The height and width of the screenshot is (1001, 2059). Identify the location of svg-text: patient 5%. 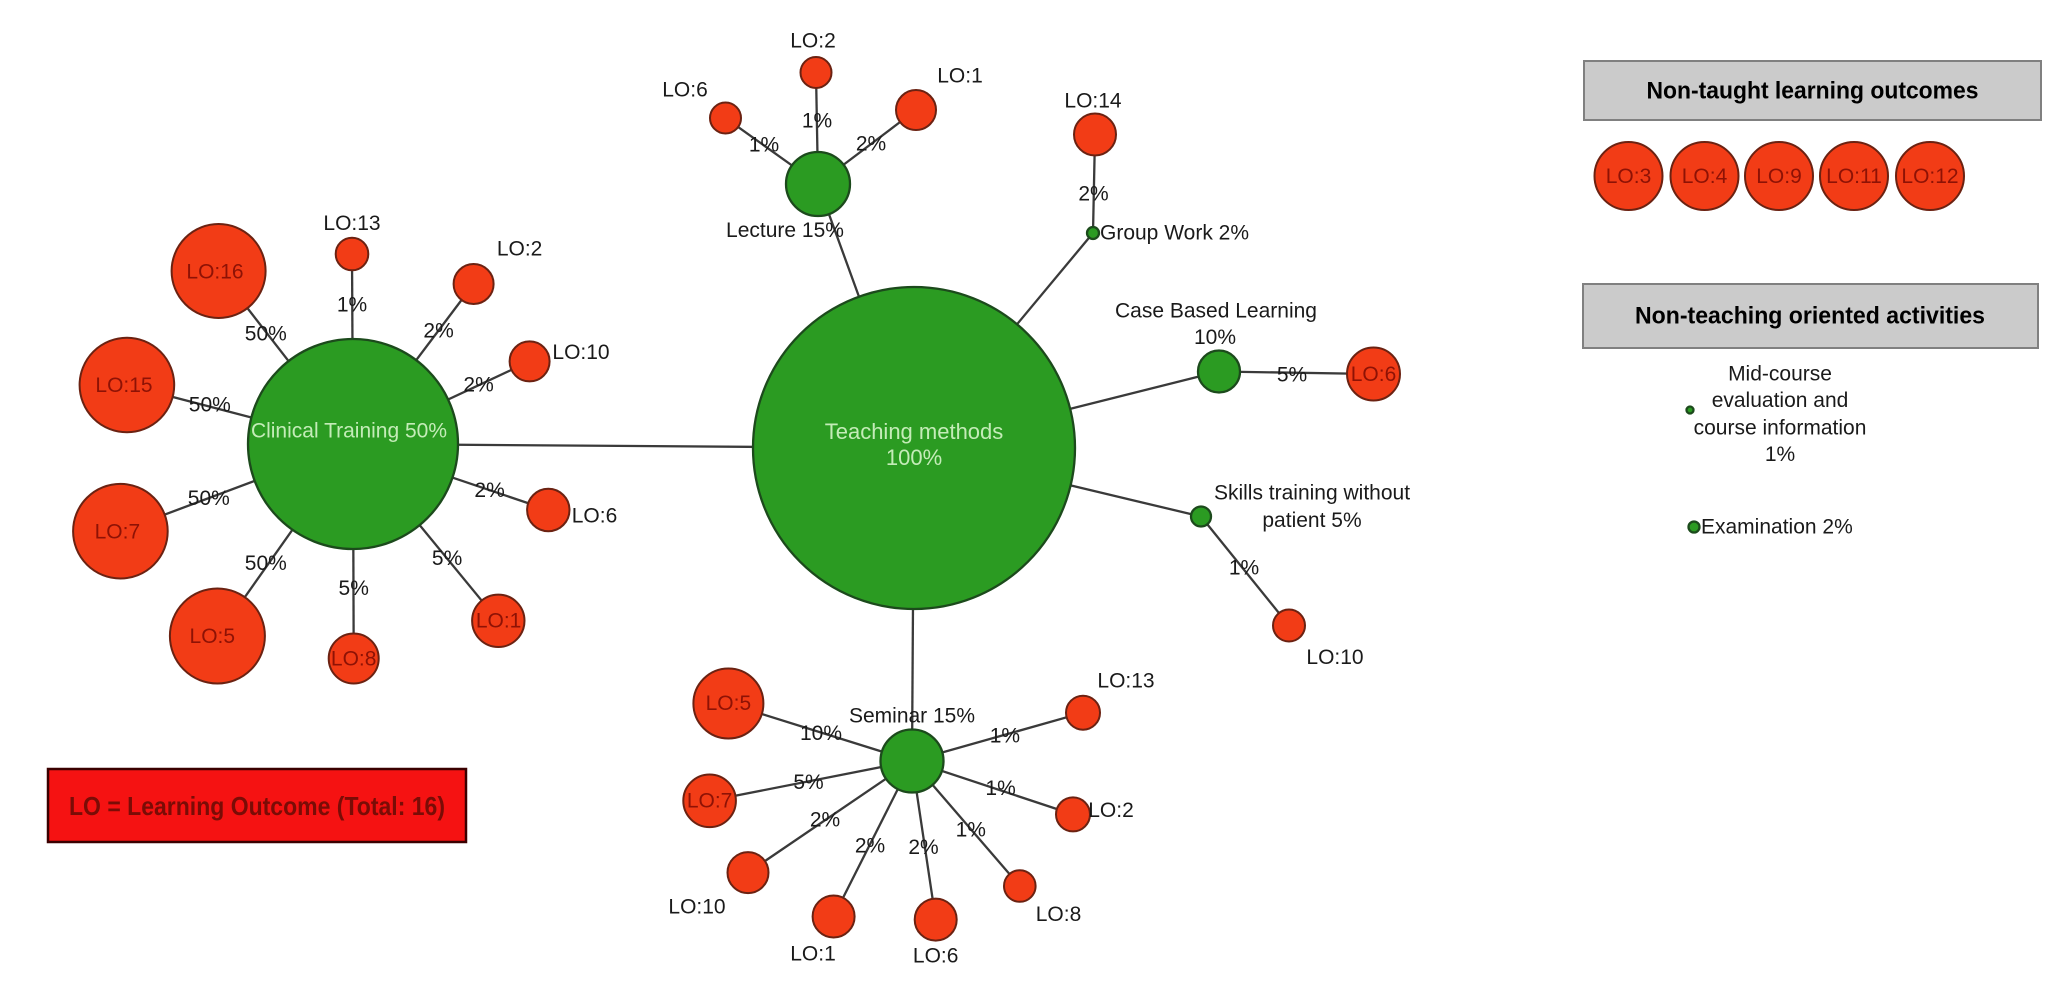
(1311, 520).